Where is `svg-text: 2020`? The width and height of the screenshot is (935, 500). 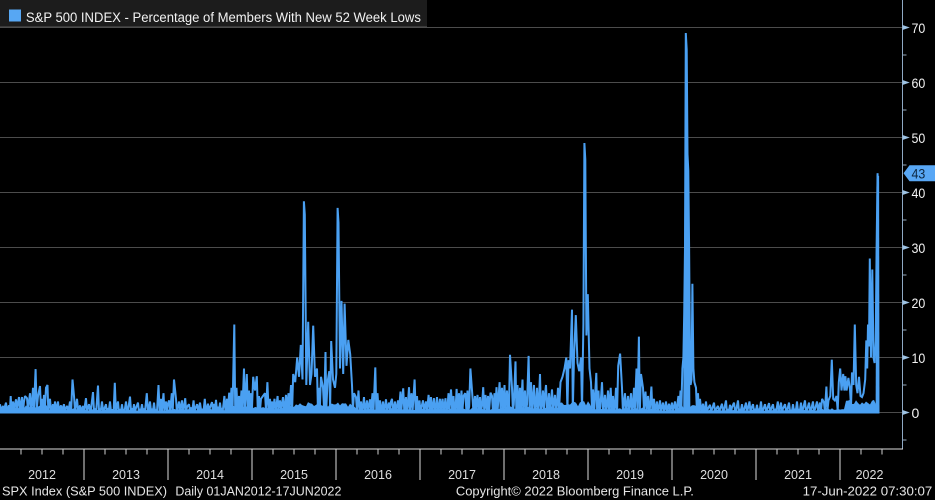 svg-text: 2020 is located at coordinates (714, 475).